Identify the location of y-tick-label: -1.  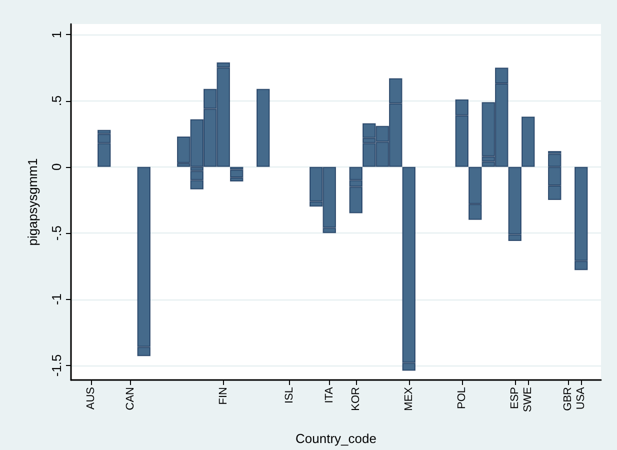
(56, 299).